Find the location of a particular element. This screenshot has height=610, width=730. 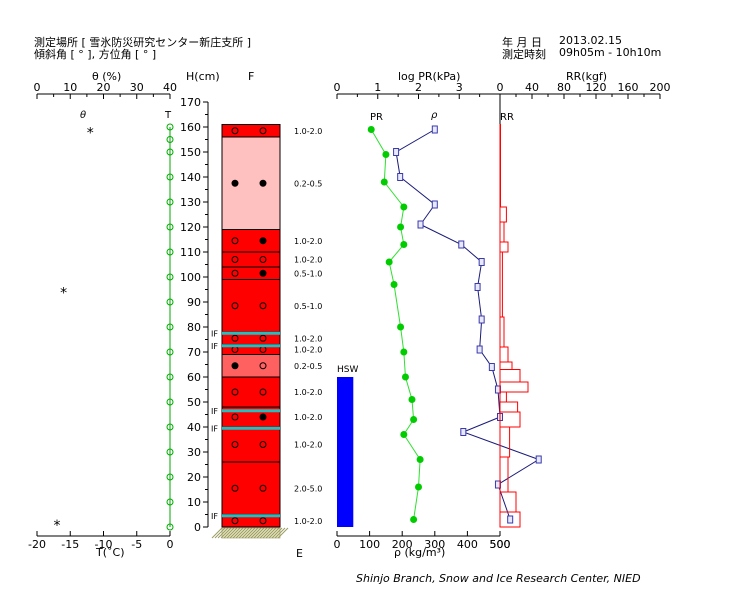

pr-axis-label: log PR(kPa) is located at coordinates (429, 76).